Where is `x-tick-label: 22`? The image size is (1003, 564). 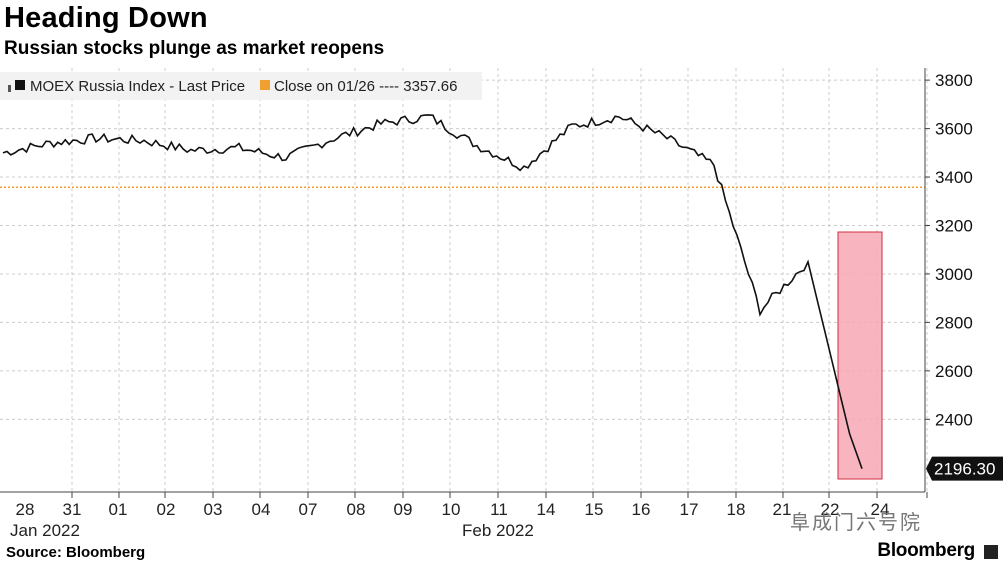 x-tick-label: 22 is located at coordinates (830, 509).